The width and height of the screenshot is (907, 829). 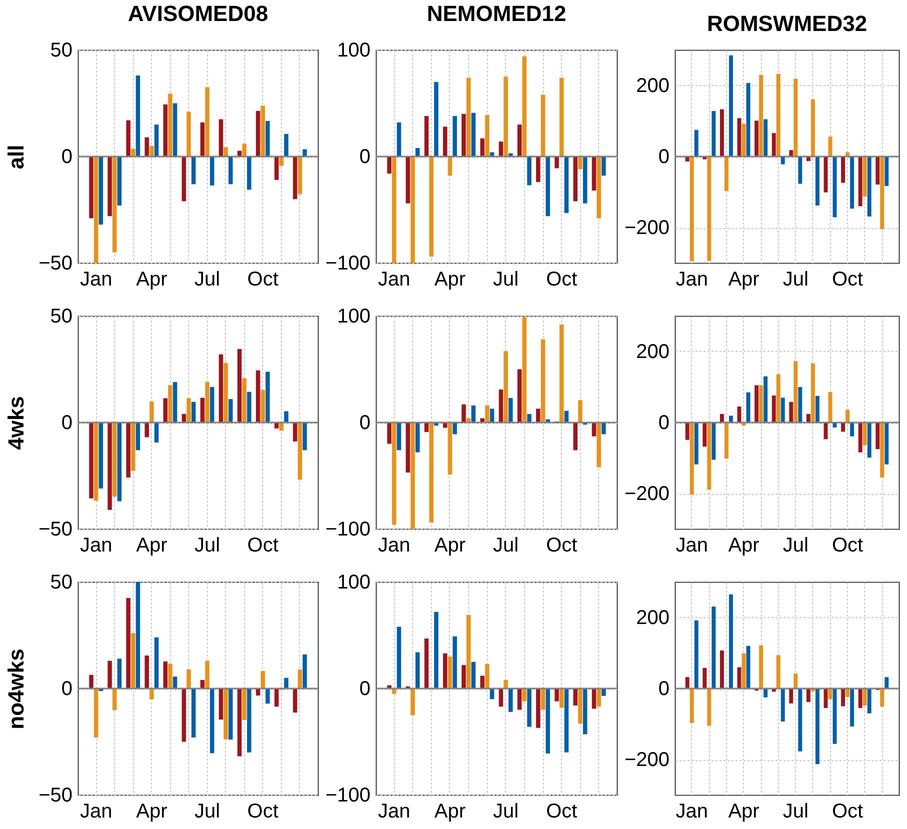 I want to click on y-axis-title: 4wks, so click(x=16, y=423).